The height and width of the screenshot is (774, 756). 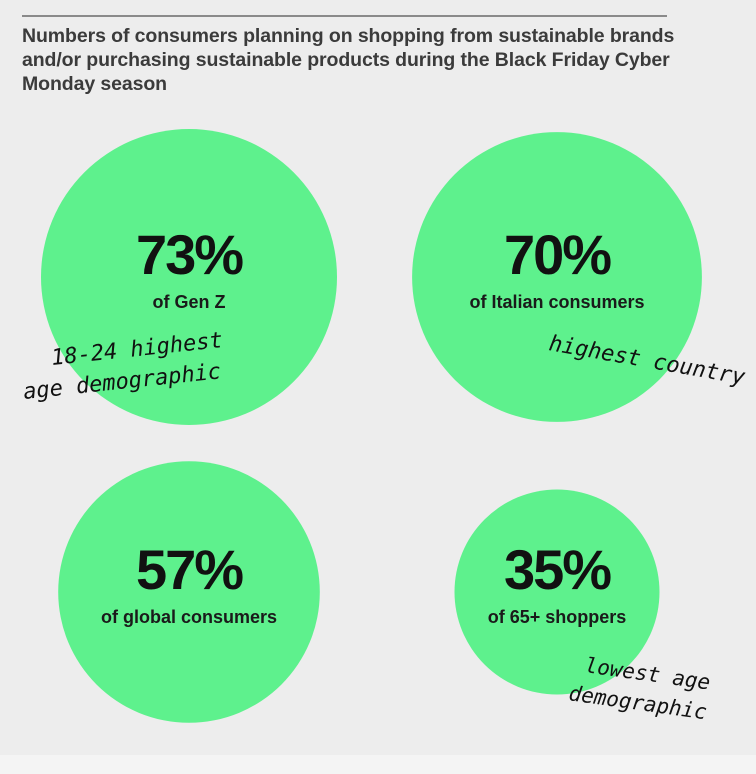 I want to click on bubble-value-label: 73%, so click(x=189, y=254).